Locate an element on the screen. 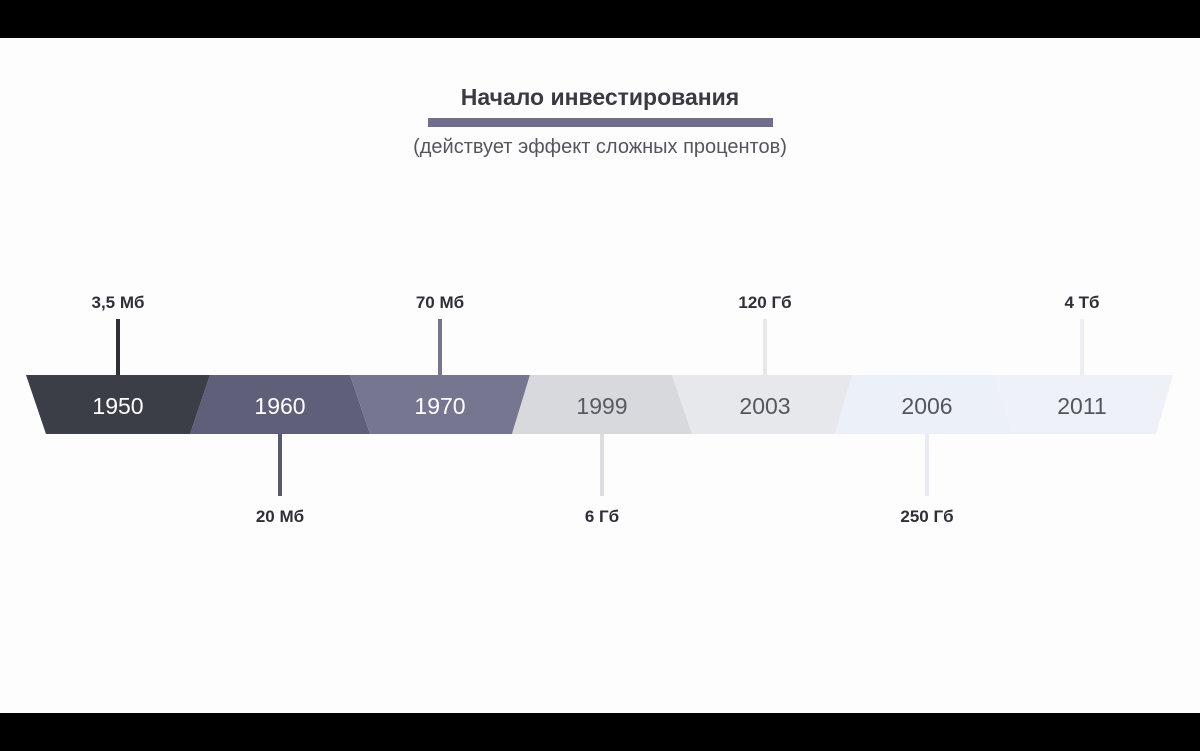 Image resolution: width=1200 pixels, height=751 pixels. capacity-label-1950: 3,5 Мб is located at coordinates (117, 302).